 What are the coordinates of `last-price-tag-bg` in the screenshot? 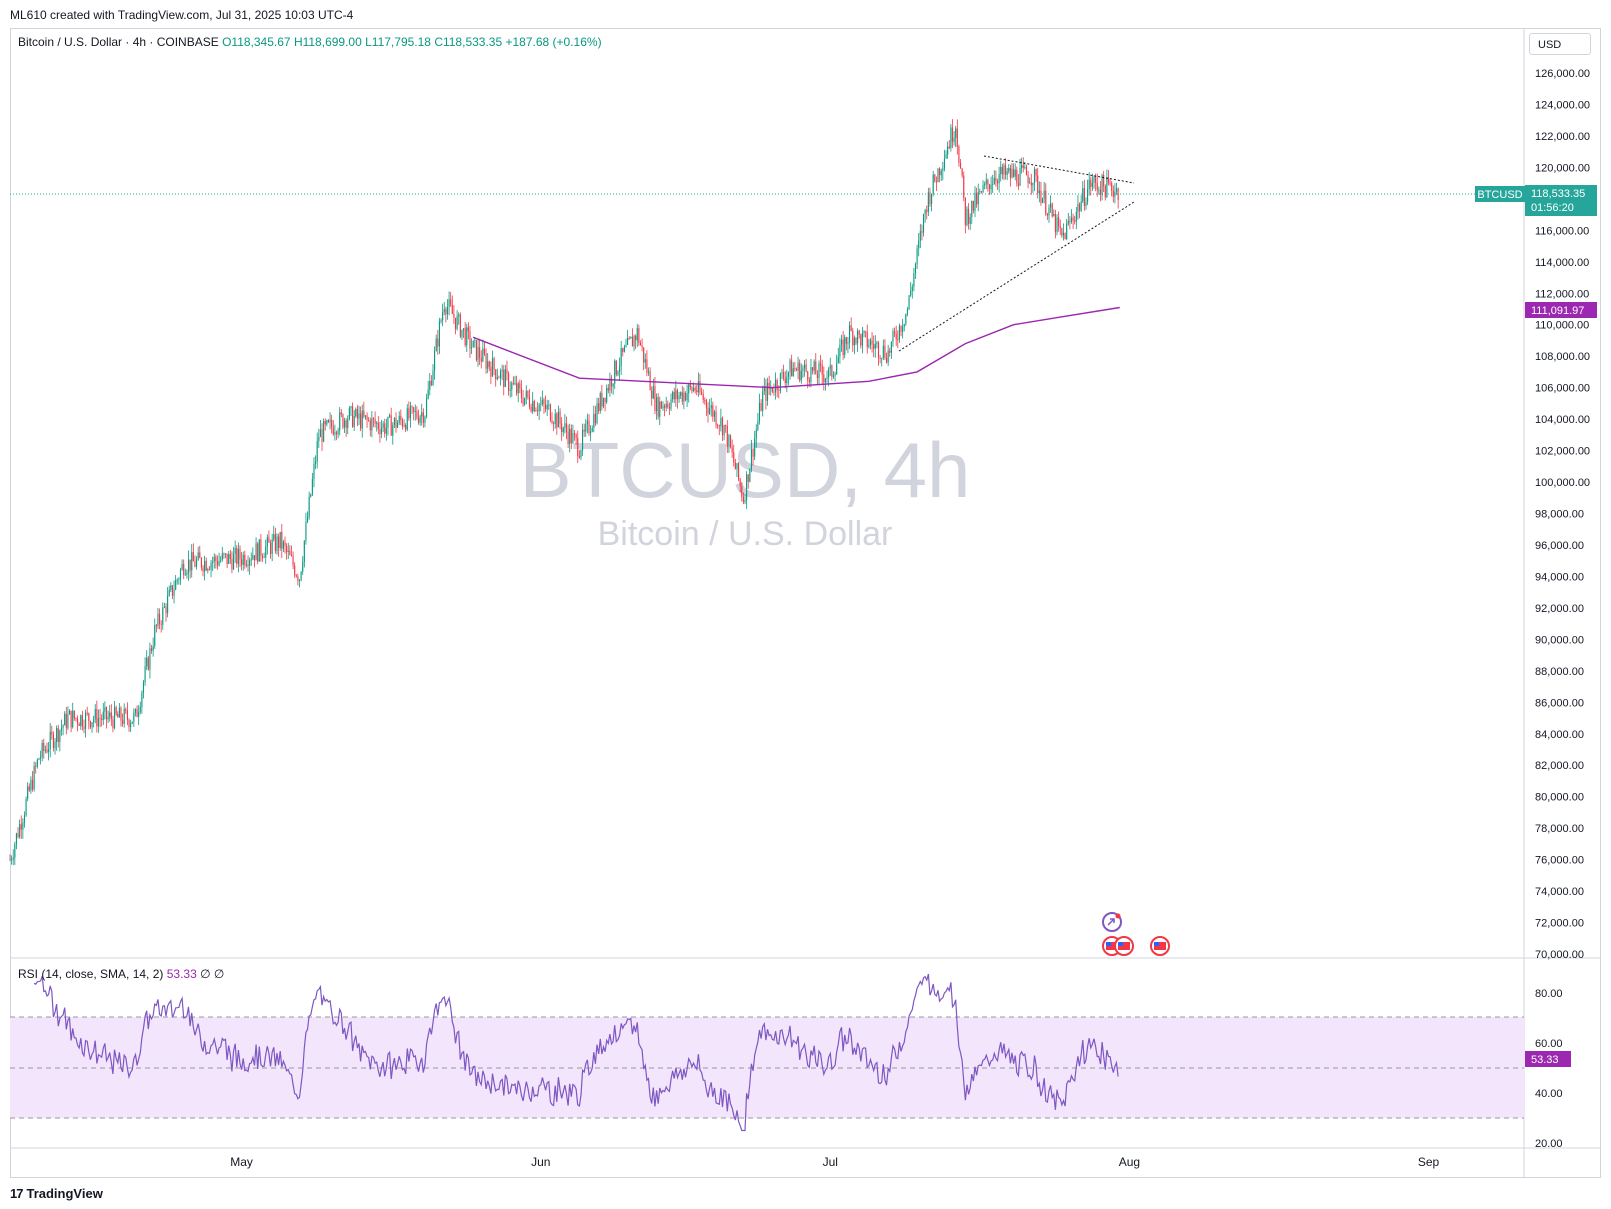 It's located at (1561, 200).